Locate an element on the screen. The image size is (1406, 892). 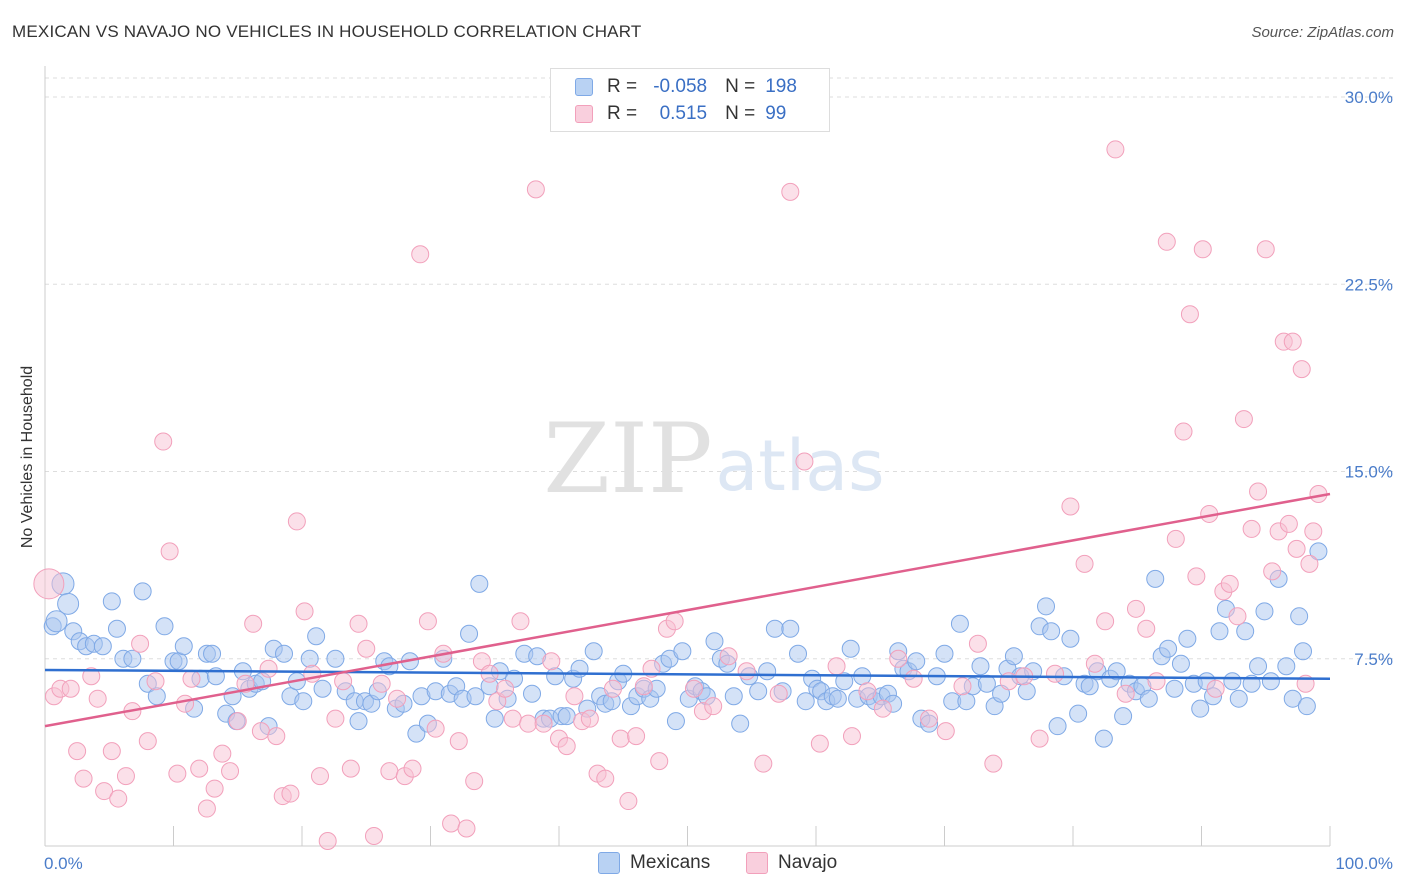
watermark: ZIP atlas is located at coordinates (713, 459).